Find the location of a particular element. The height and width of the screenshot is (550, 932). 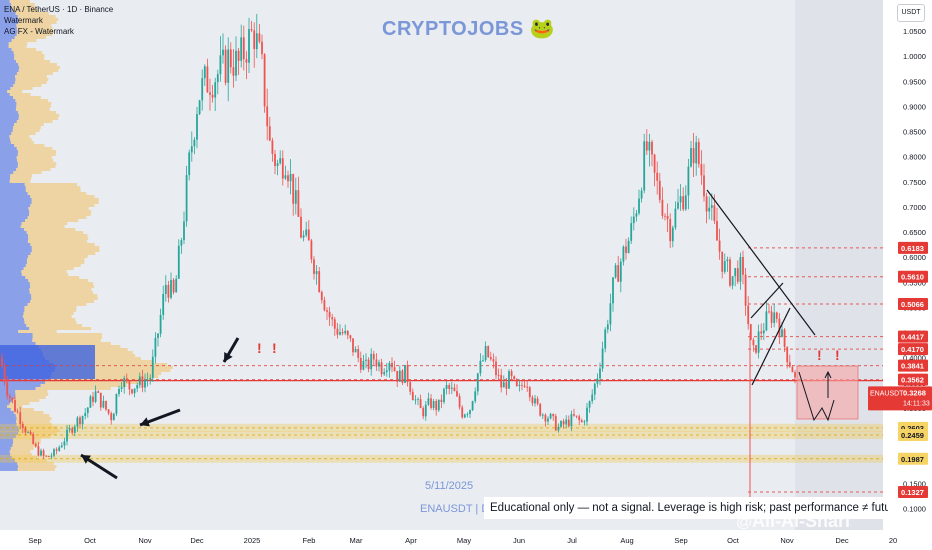

currency-button: USDT is located at coordinates (911, 13).